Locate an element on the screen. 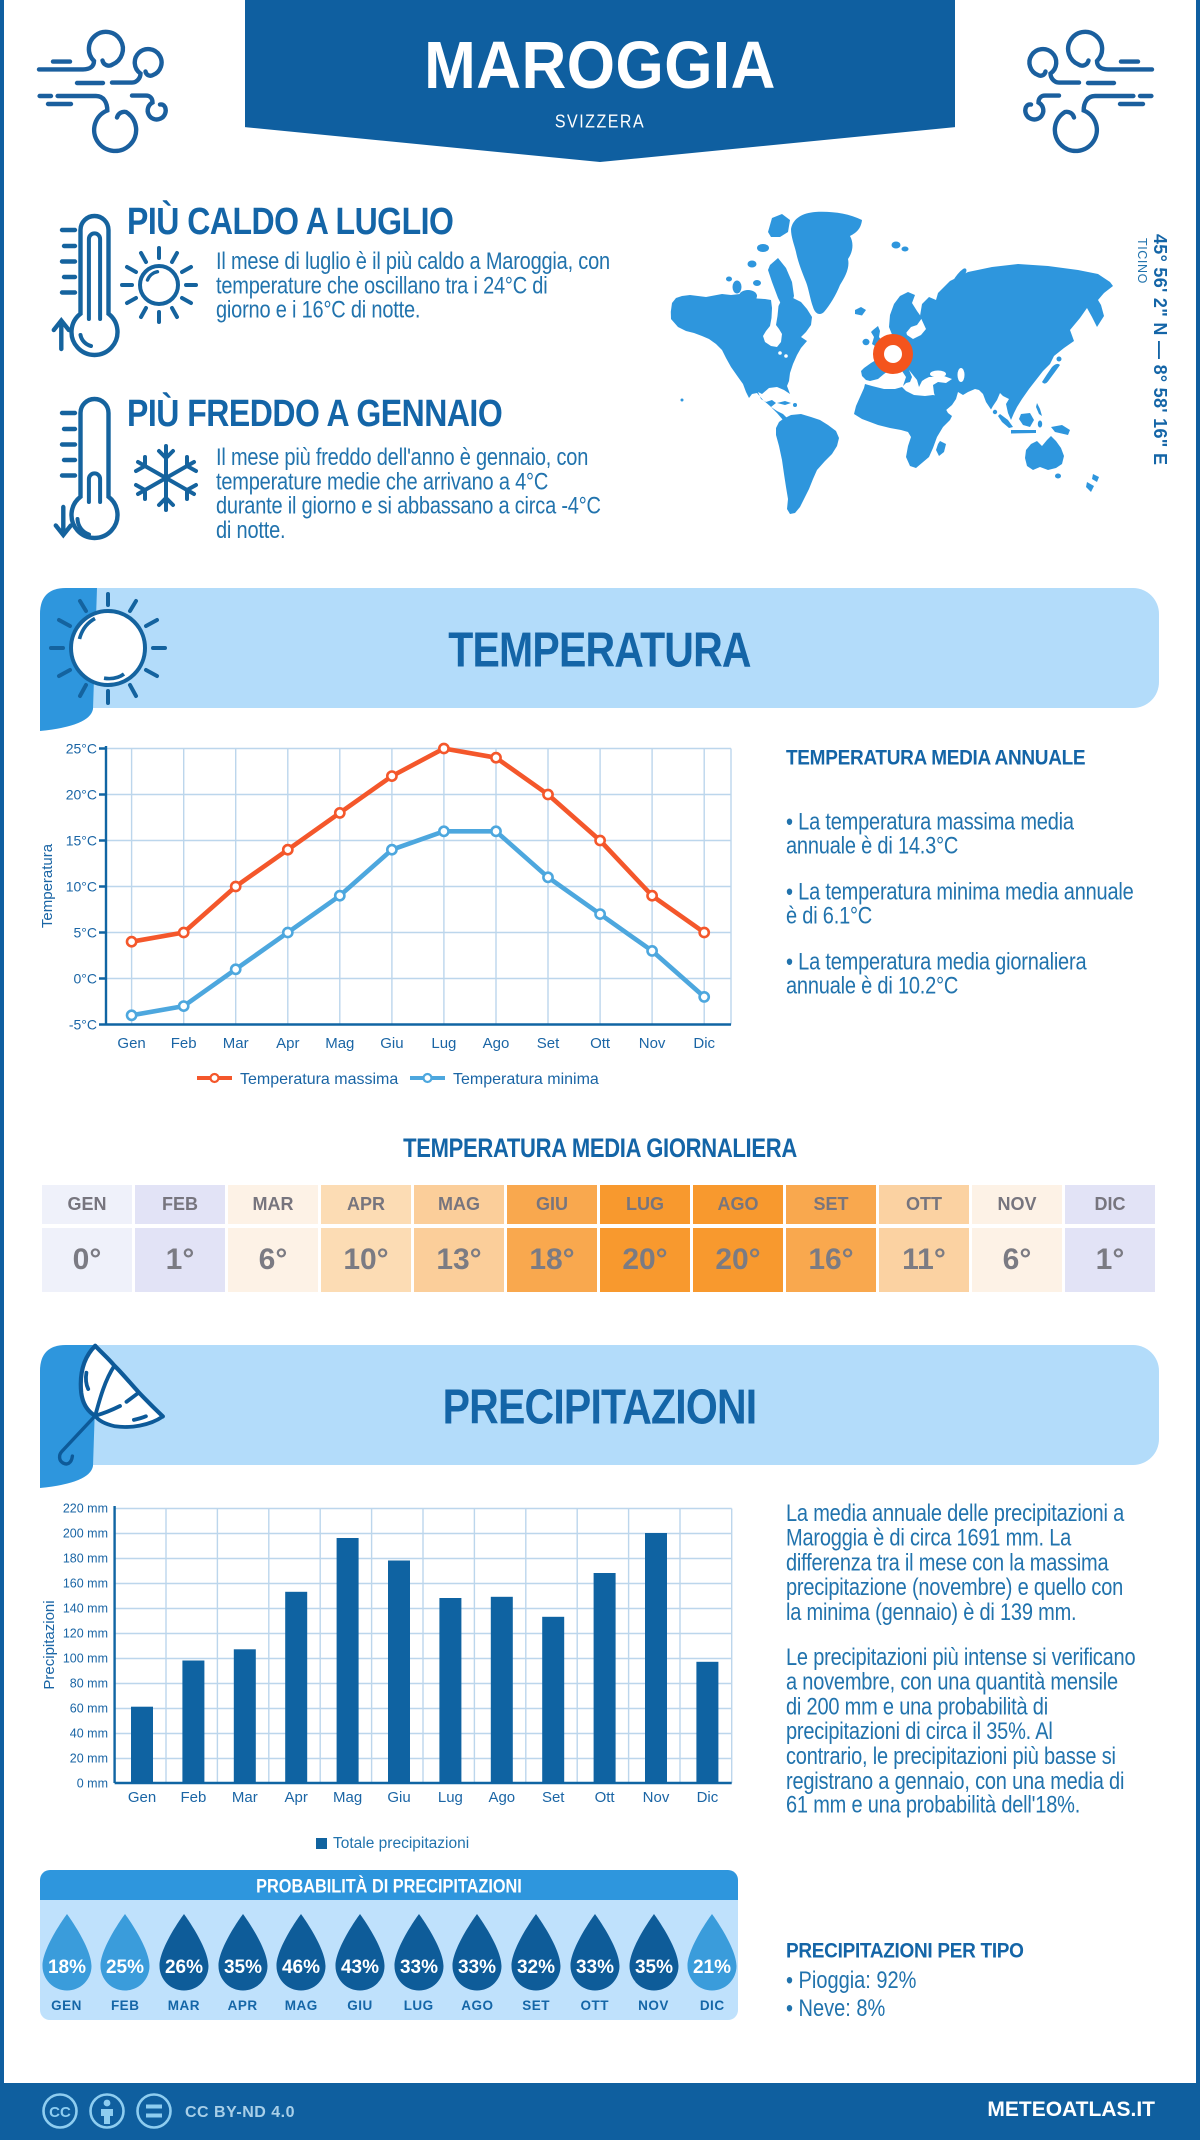  svg-text: Temperatura is located at coordinates (48, 885).